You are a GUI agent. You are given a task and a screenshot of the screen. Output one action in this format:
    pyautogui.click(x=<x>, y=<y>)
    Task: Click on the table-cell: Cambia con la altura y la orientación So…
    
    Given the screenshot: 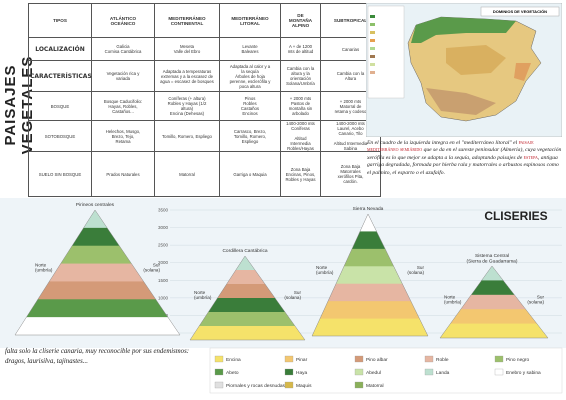 What is the action you would take?
    pyautogui.click(x=300, y=76)
    